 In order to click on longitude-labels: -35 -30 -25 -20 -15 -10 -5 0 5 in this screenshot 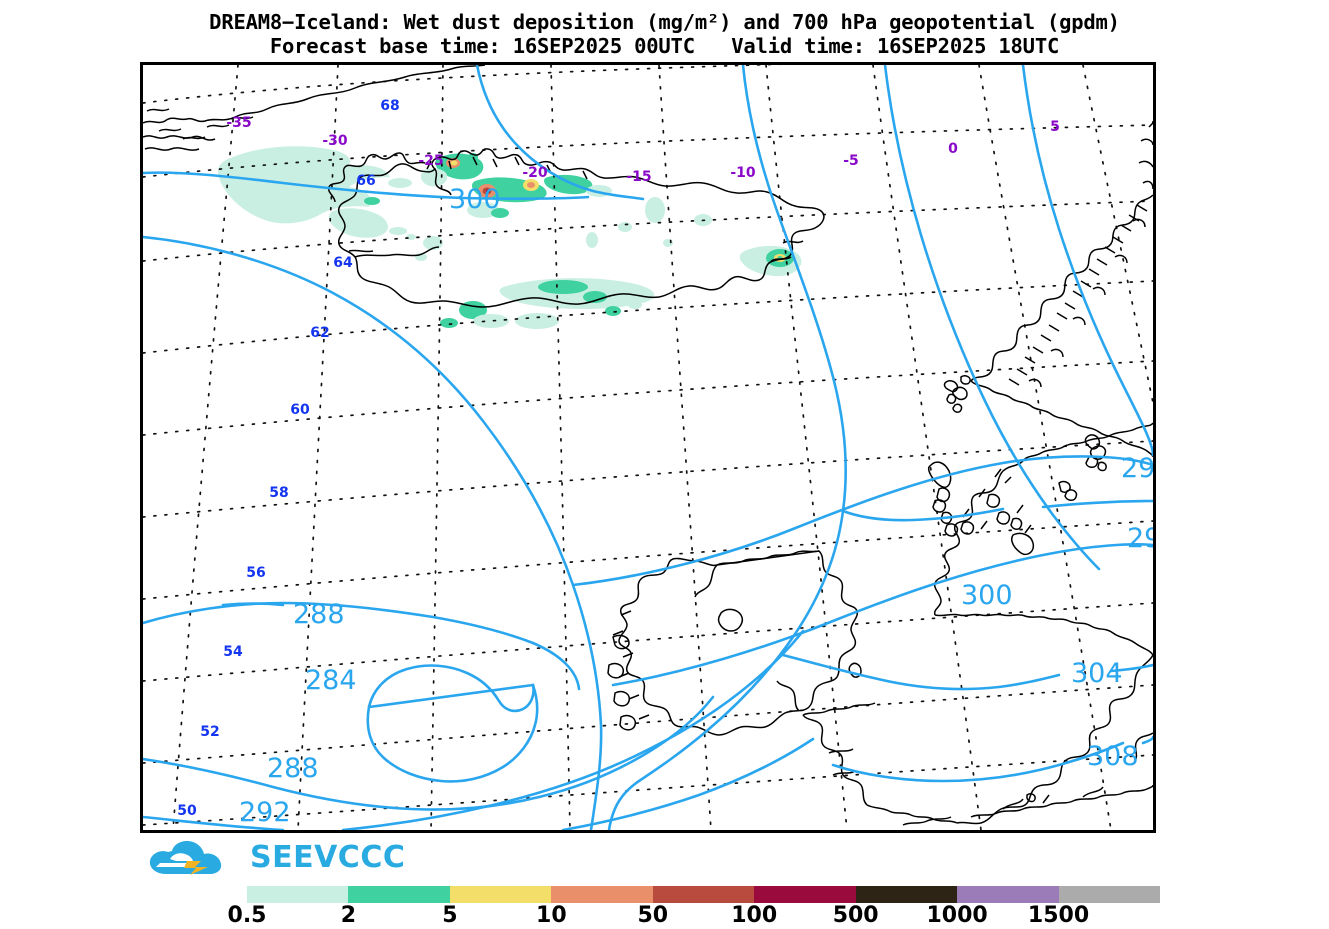, I will do `click(643, 150)`.